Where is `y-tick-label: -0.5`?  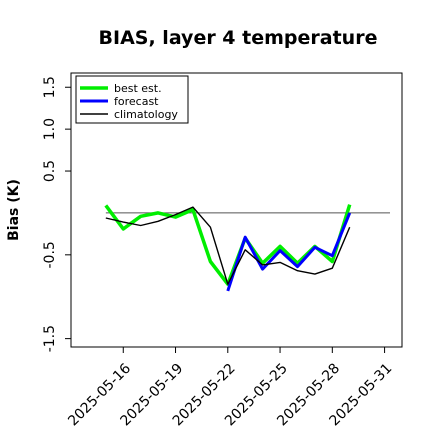 y-tick-label: -0.5 is located at coordinates (50, 254).